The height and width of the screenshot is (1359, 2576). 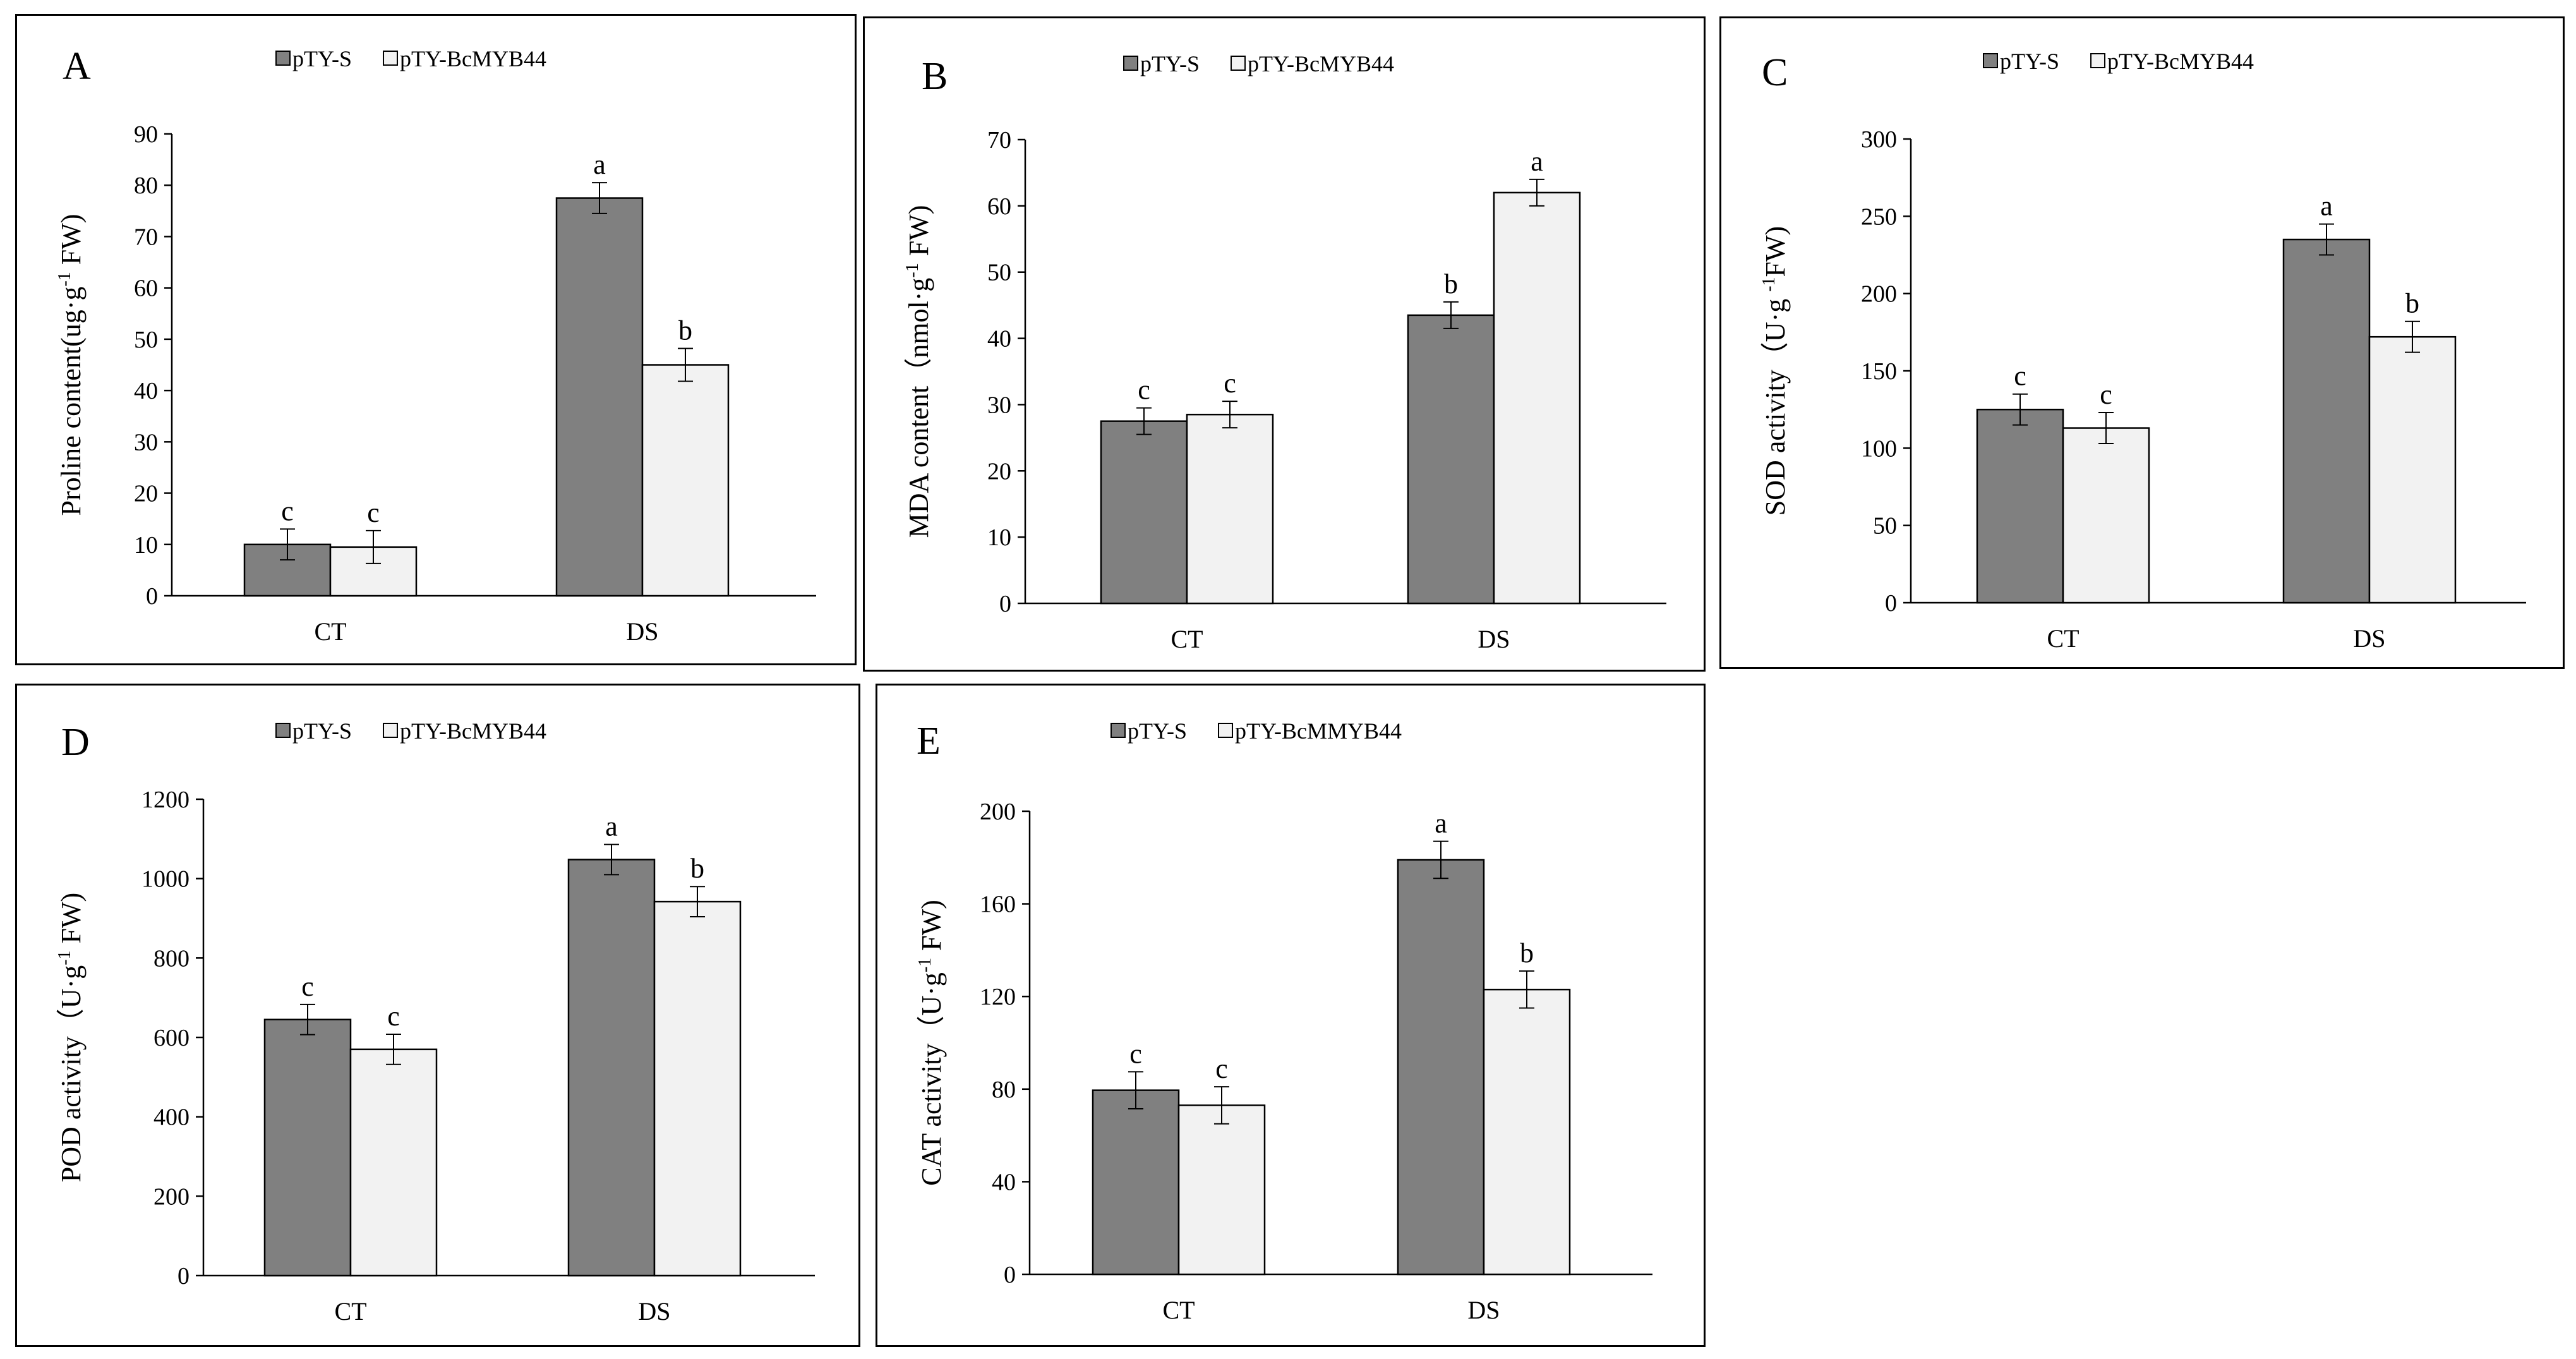 What do you see at coordinates (171, 1117) in the screenshot?
I see `y-tick-label: 400` at bounding box center [171, 1117].